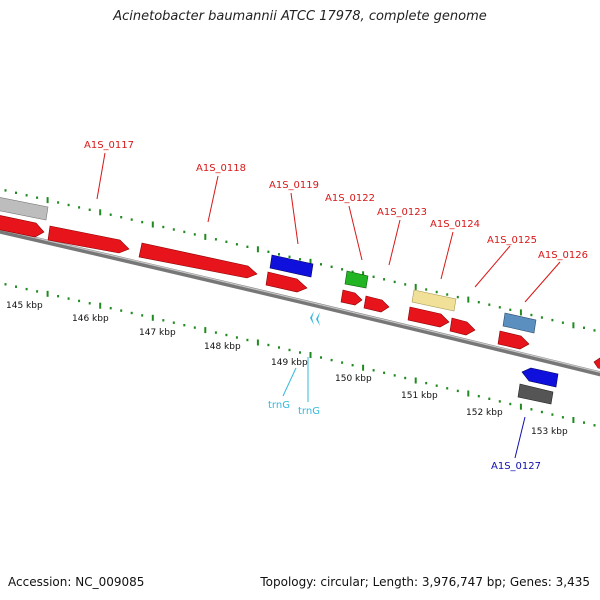  What do you see at coordinates (520, 437) in the screenshot?
I see `gene-label-line` at bounding box center [520, 437].